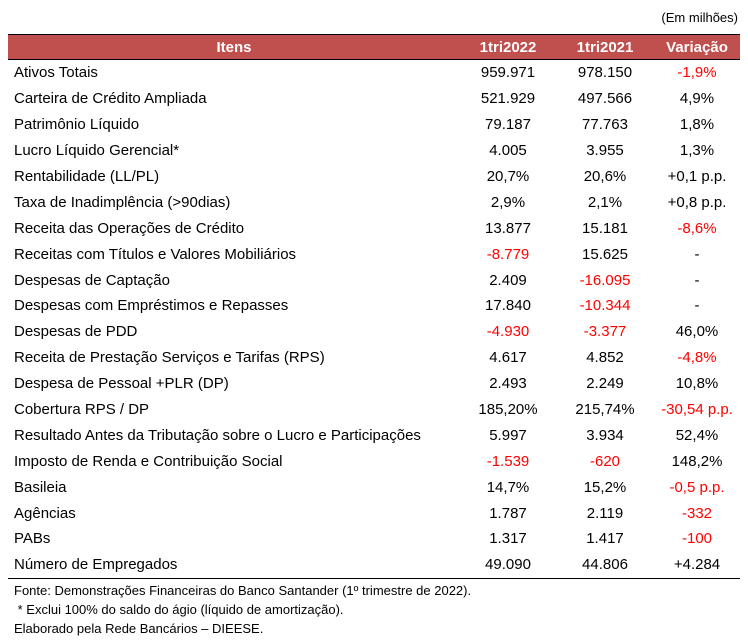 Image resolution: width=748 pixels, height=641 pixels. What do you see at coordinates (508, 539) in the screenshot?
I see `row-value-2022: 1.317` at bounding box center [508, 539].